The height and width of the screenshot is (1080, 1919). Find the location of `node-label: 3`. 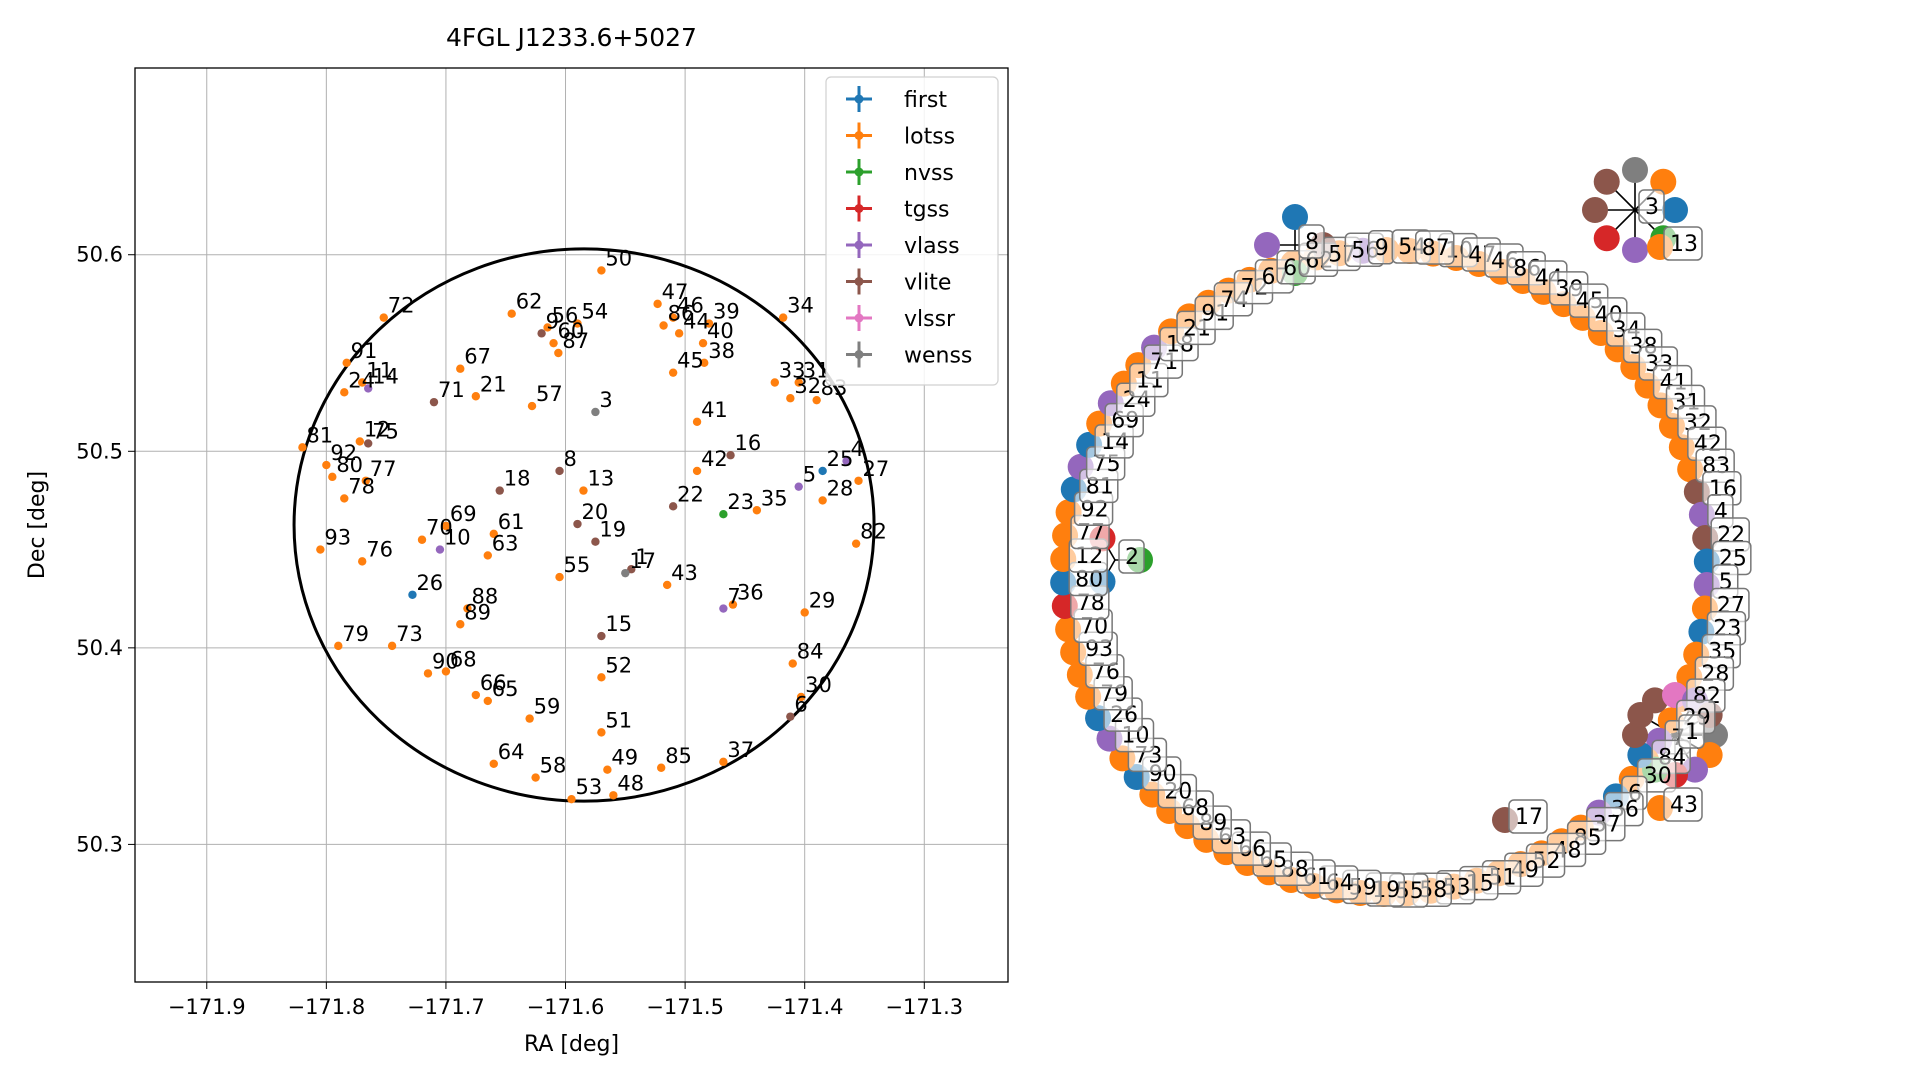

node-label: 3 is located at coordinates (1652, 207).